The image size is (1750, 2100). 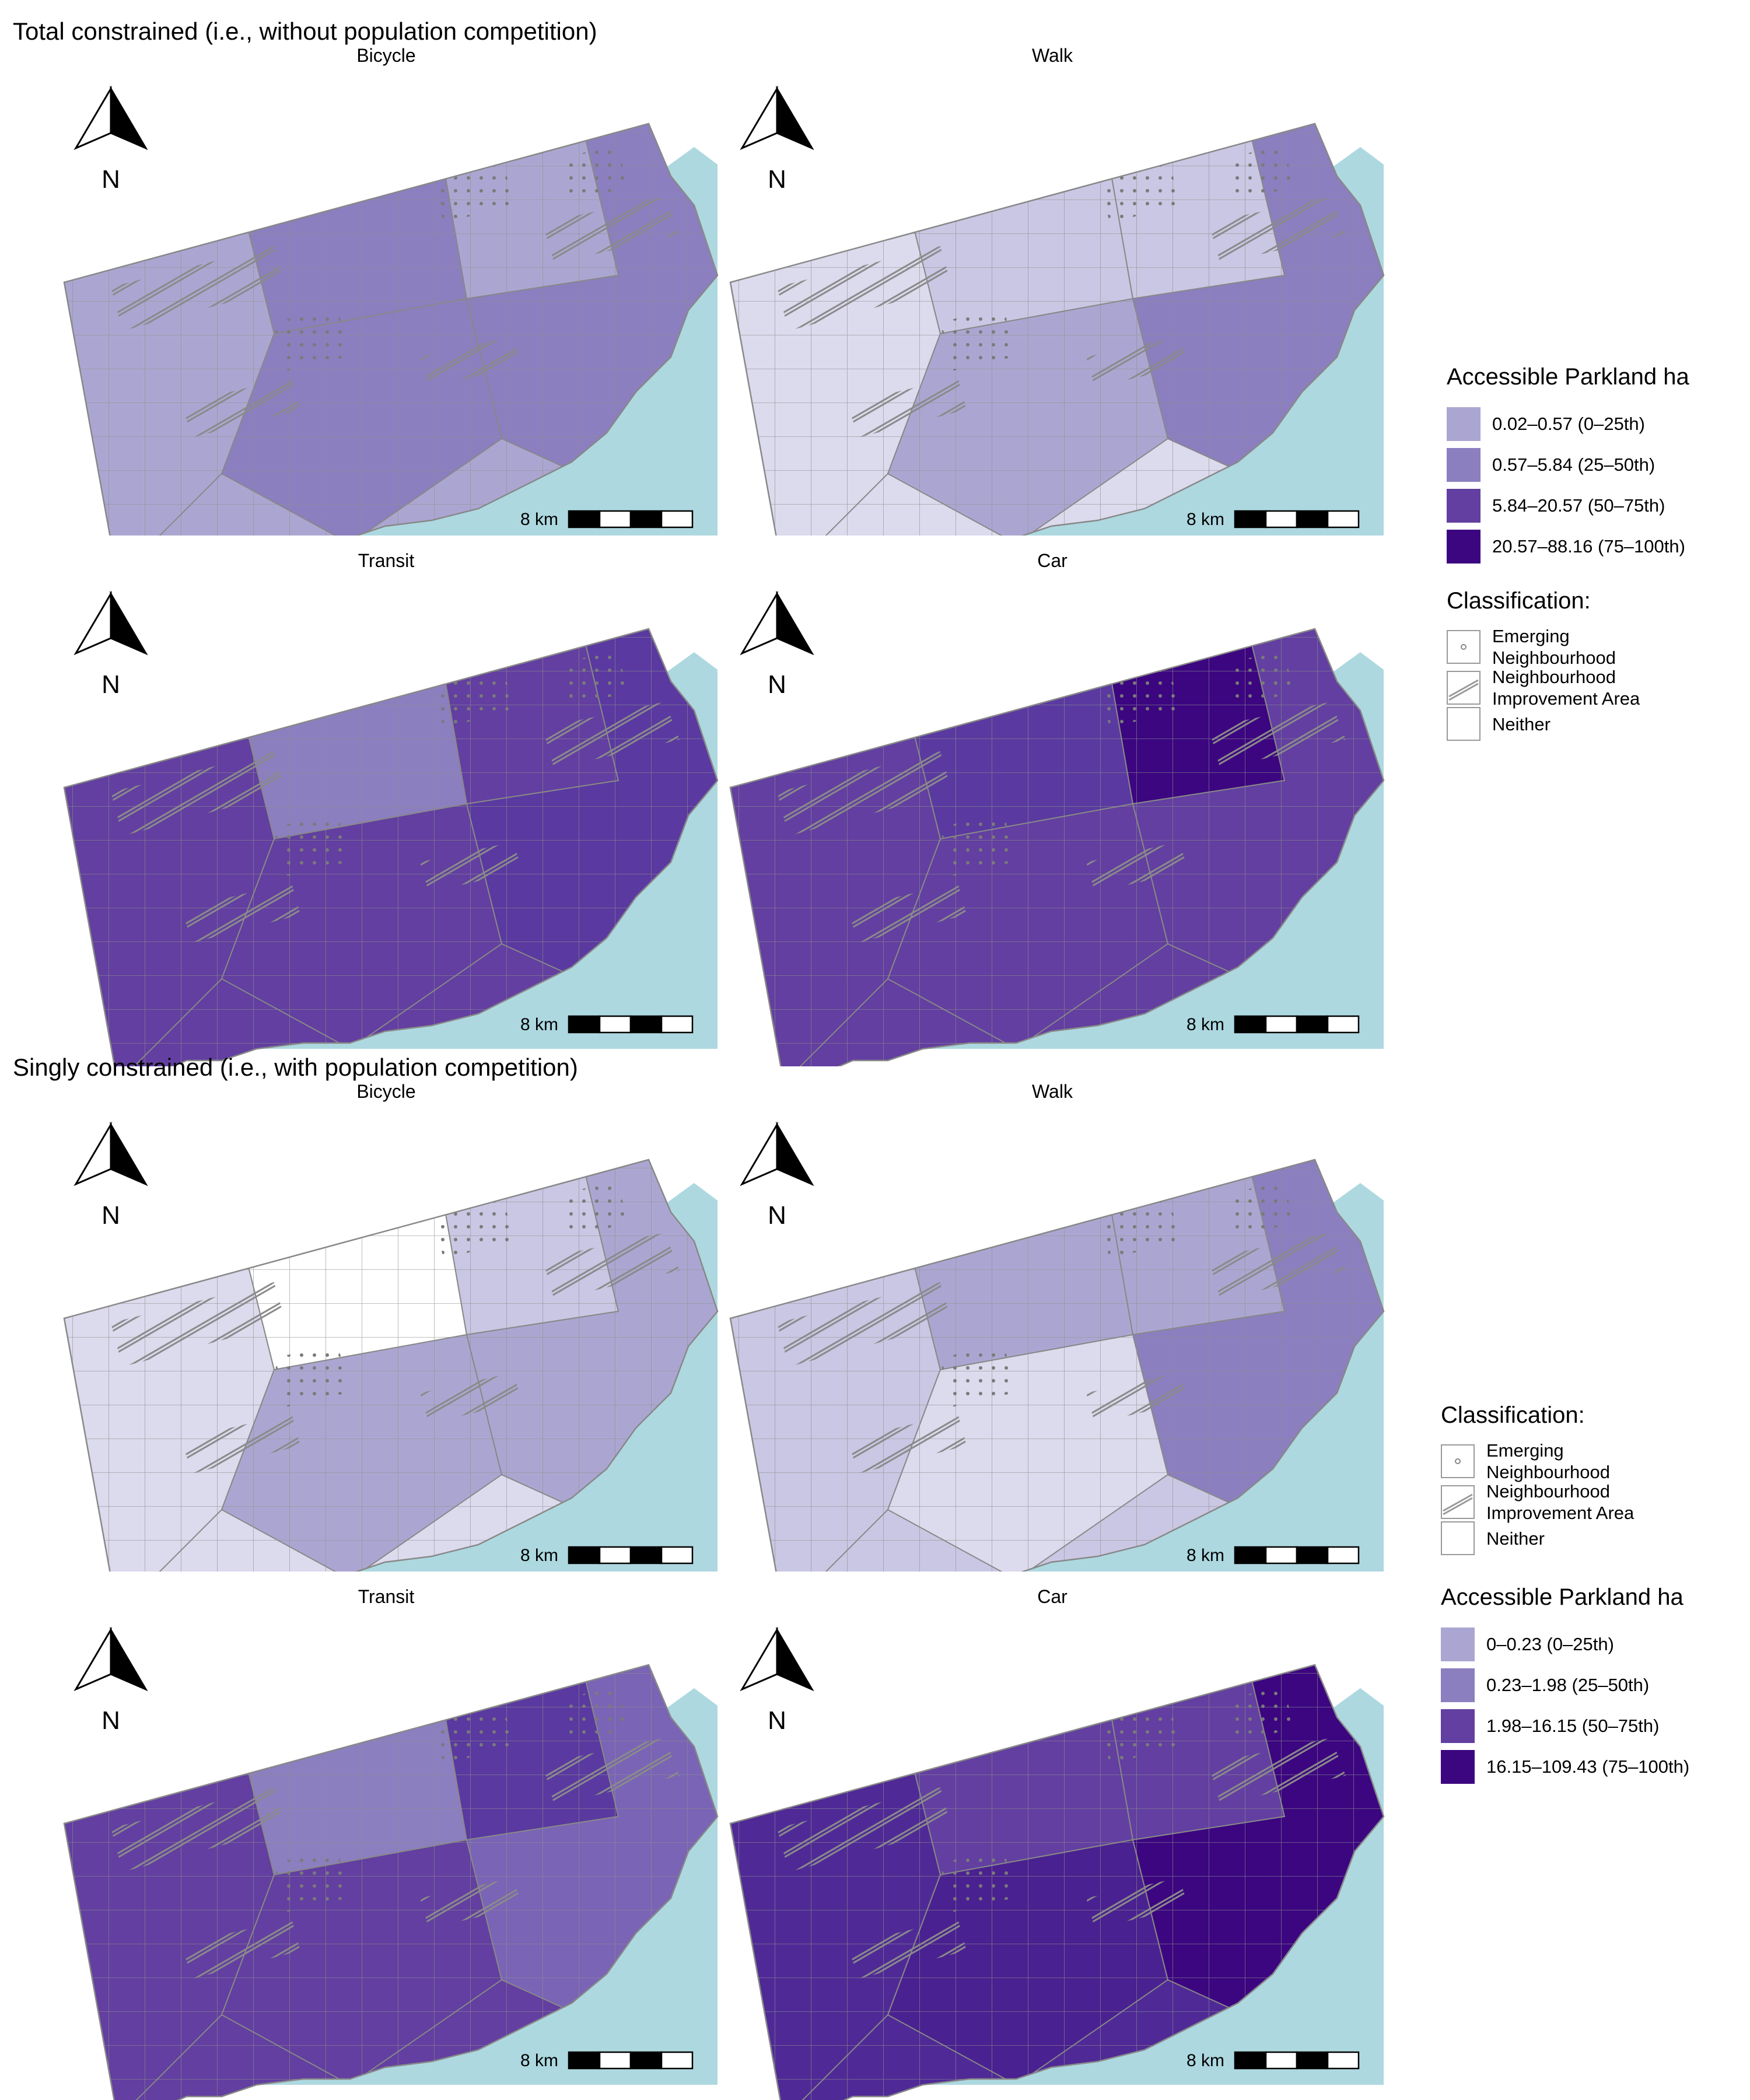 What do you see at coordinates (1057, 853) in the screenshot?
I see `neighbourhood-layer` at bounding box center [1057, 853].